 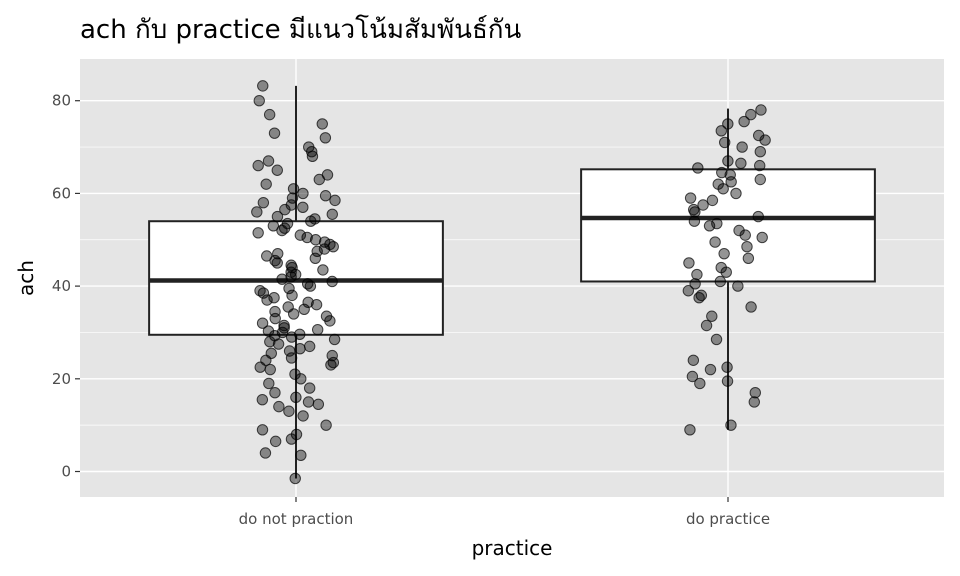 I want to click on x-axis-title: practice, so click(x=512, y=548).